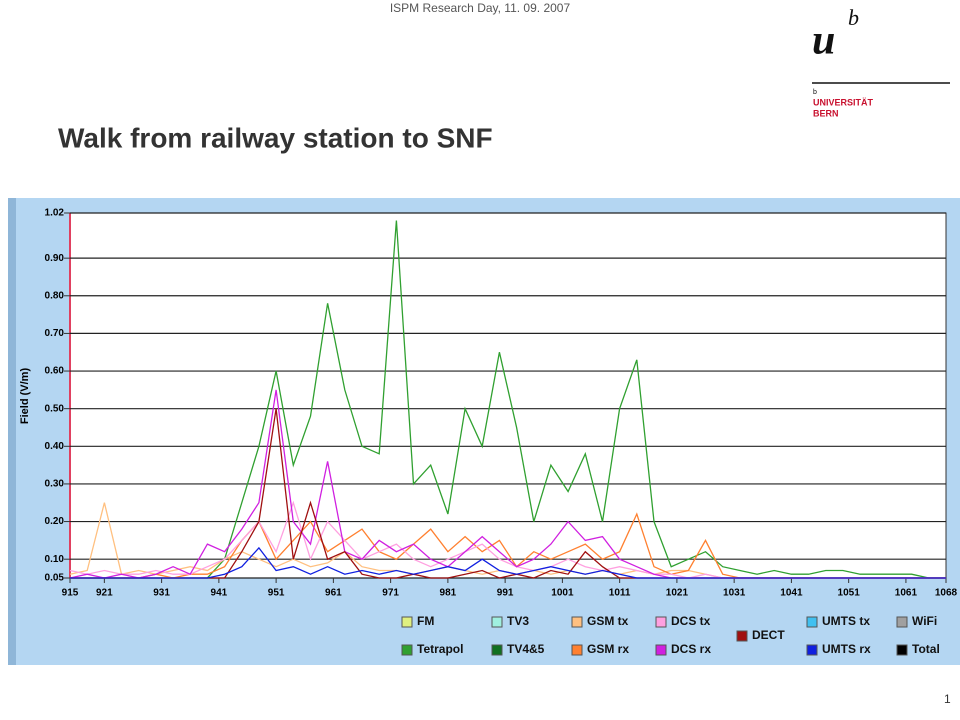 The height and width of the screenshot is (720, 960). I want to click on x-tick-label: 921, so click(104, 593).